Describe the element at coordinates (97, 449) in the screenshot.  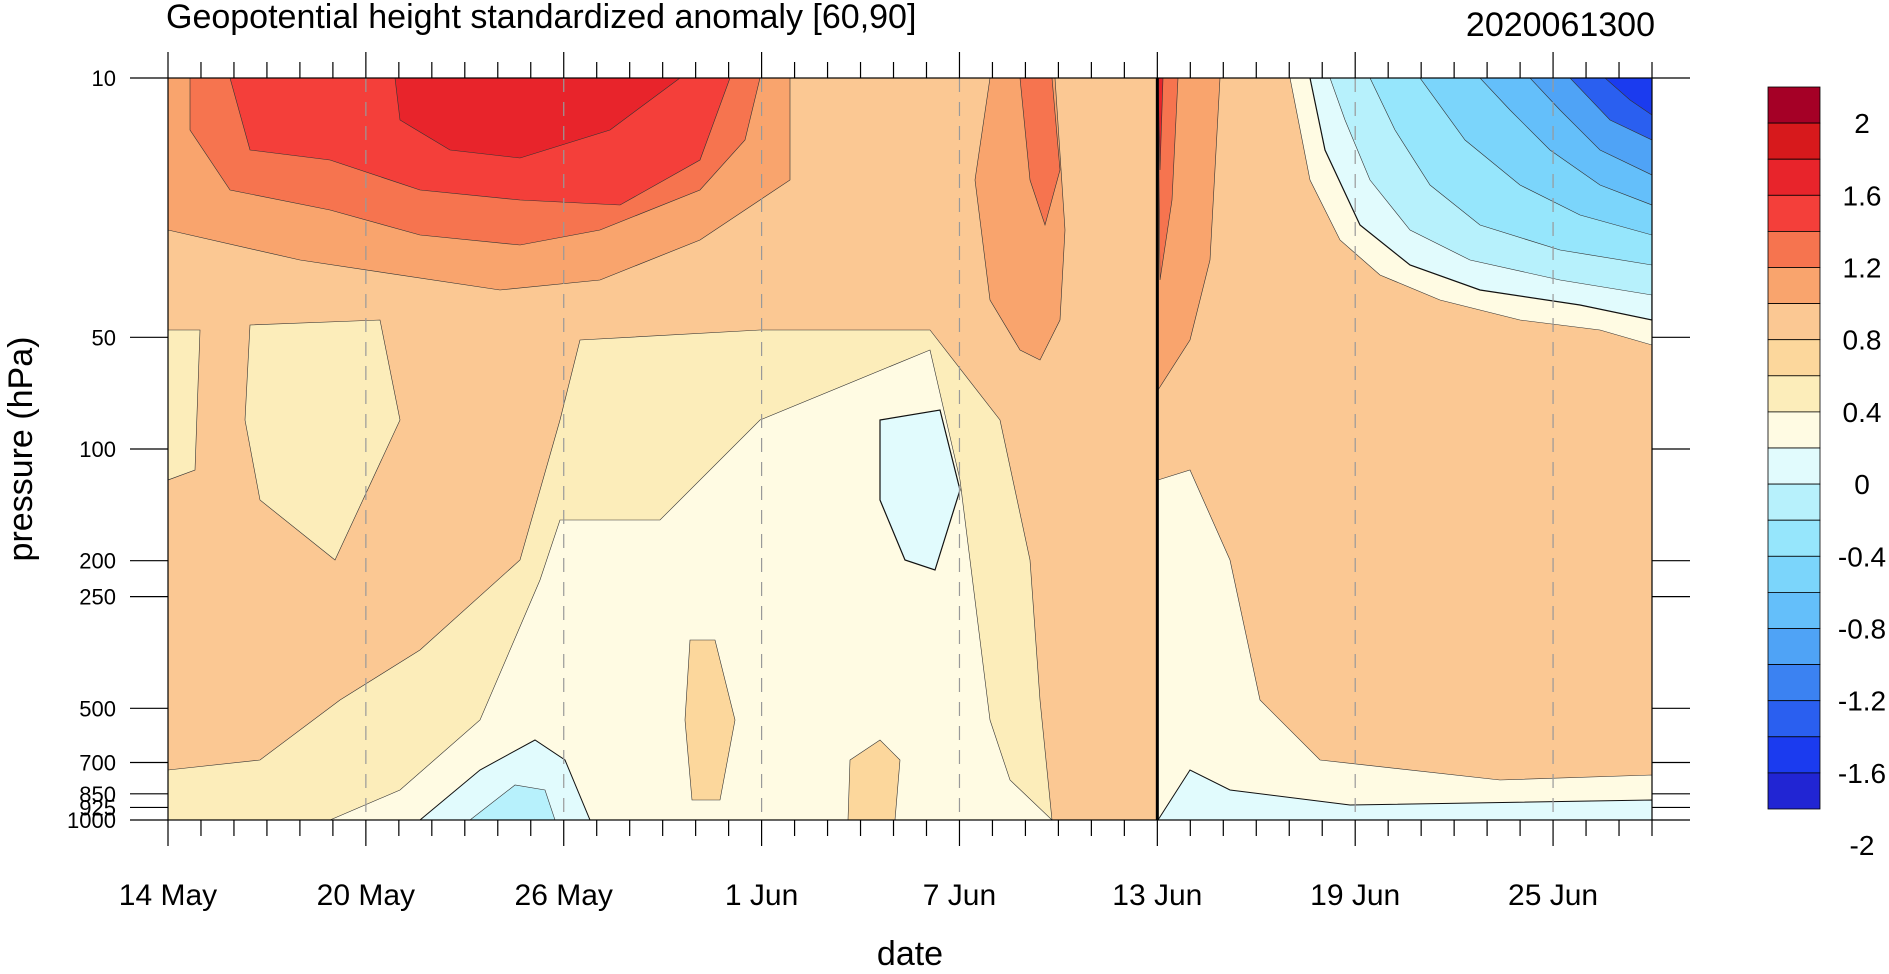
I see `y-tick-label: 100` at that location.